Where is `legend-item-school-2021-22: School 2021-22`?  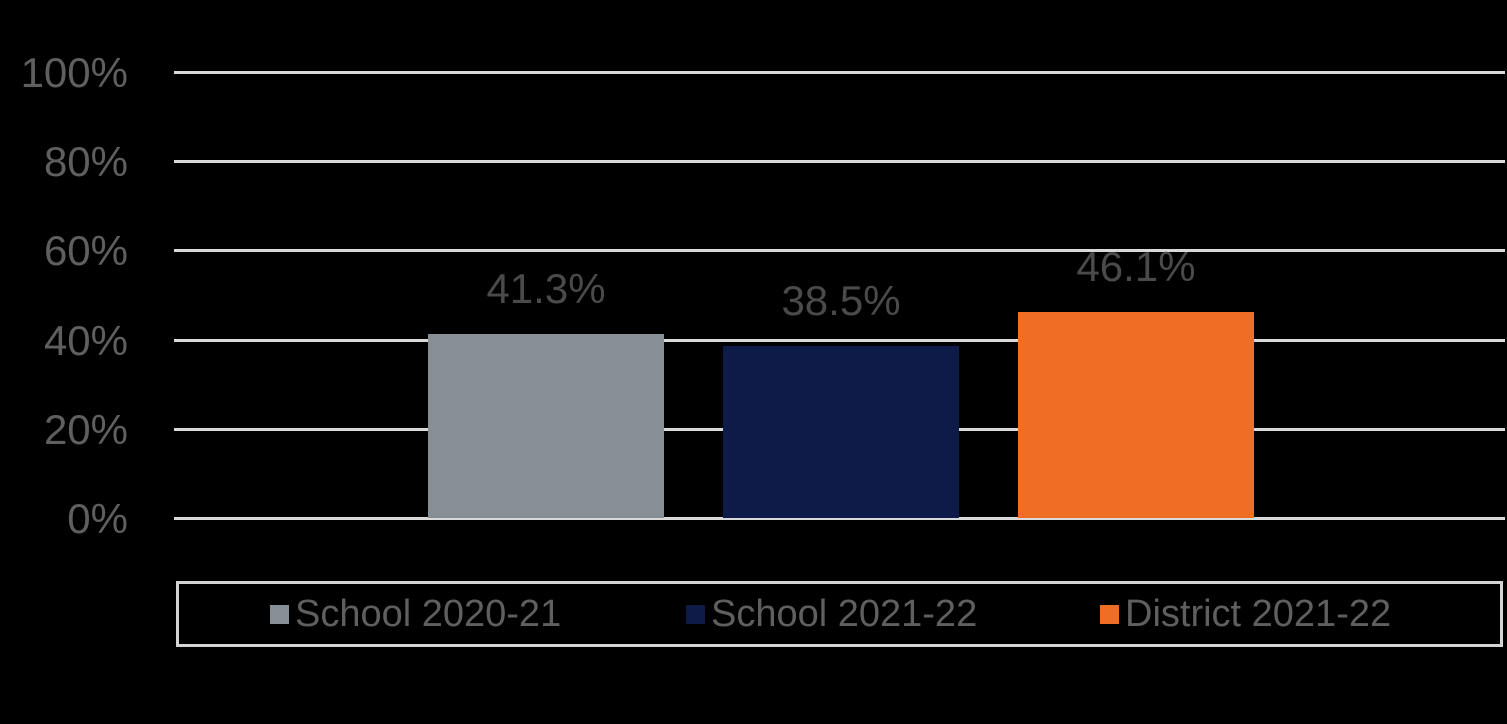
legend-item-school-2021-22: School 2021-22 is located at coordinates (831, 614).